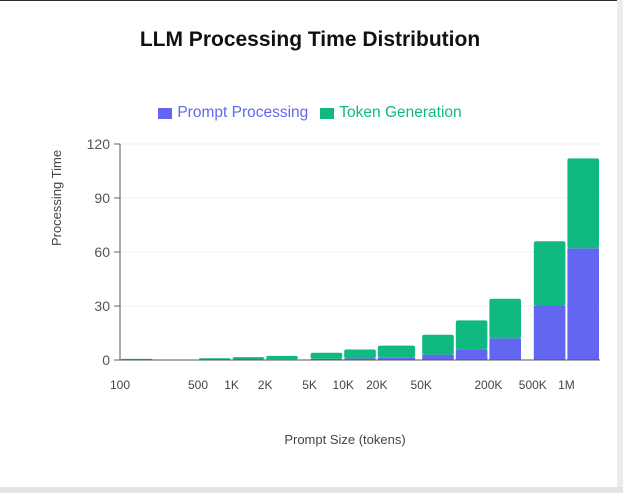 Image resolution: width=623 pixels, height=493 pixels. What do you see at coordinates (102, 306) in the screenshot?
I see `y-tick-label: 30` at bounding box center [102, 306].